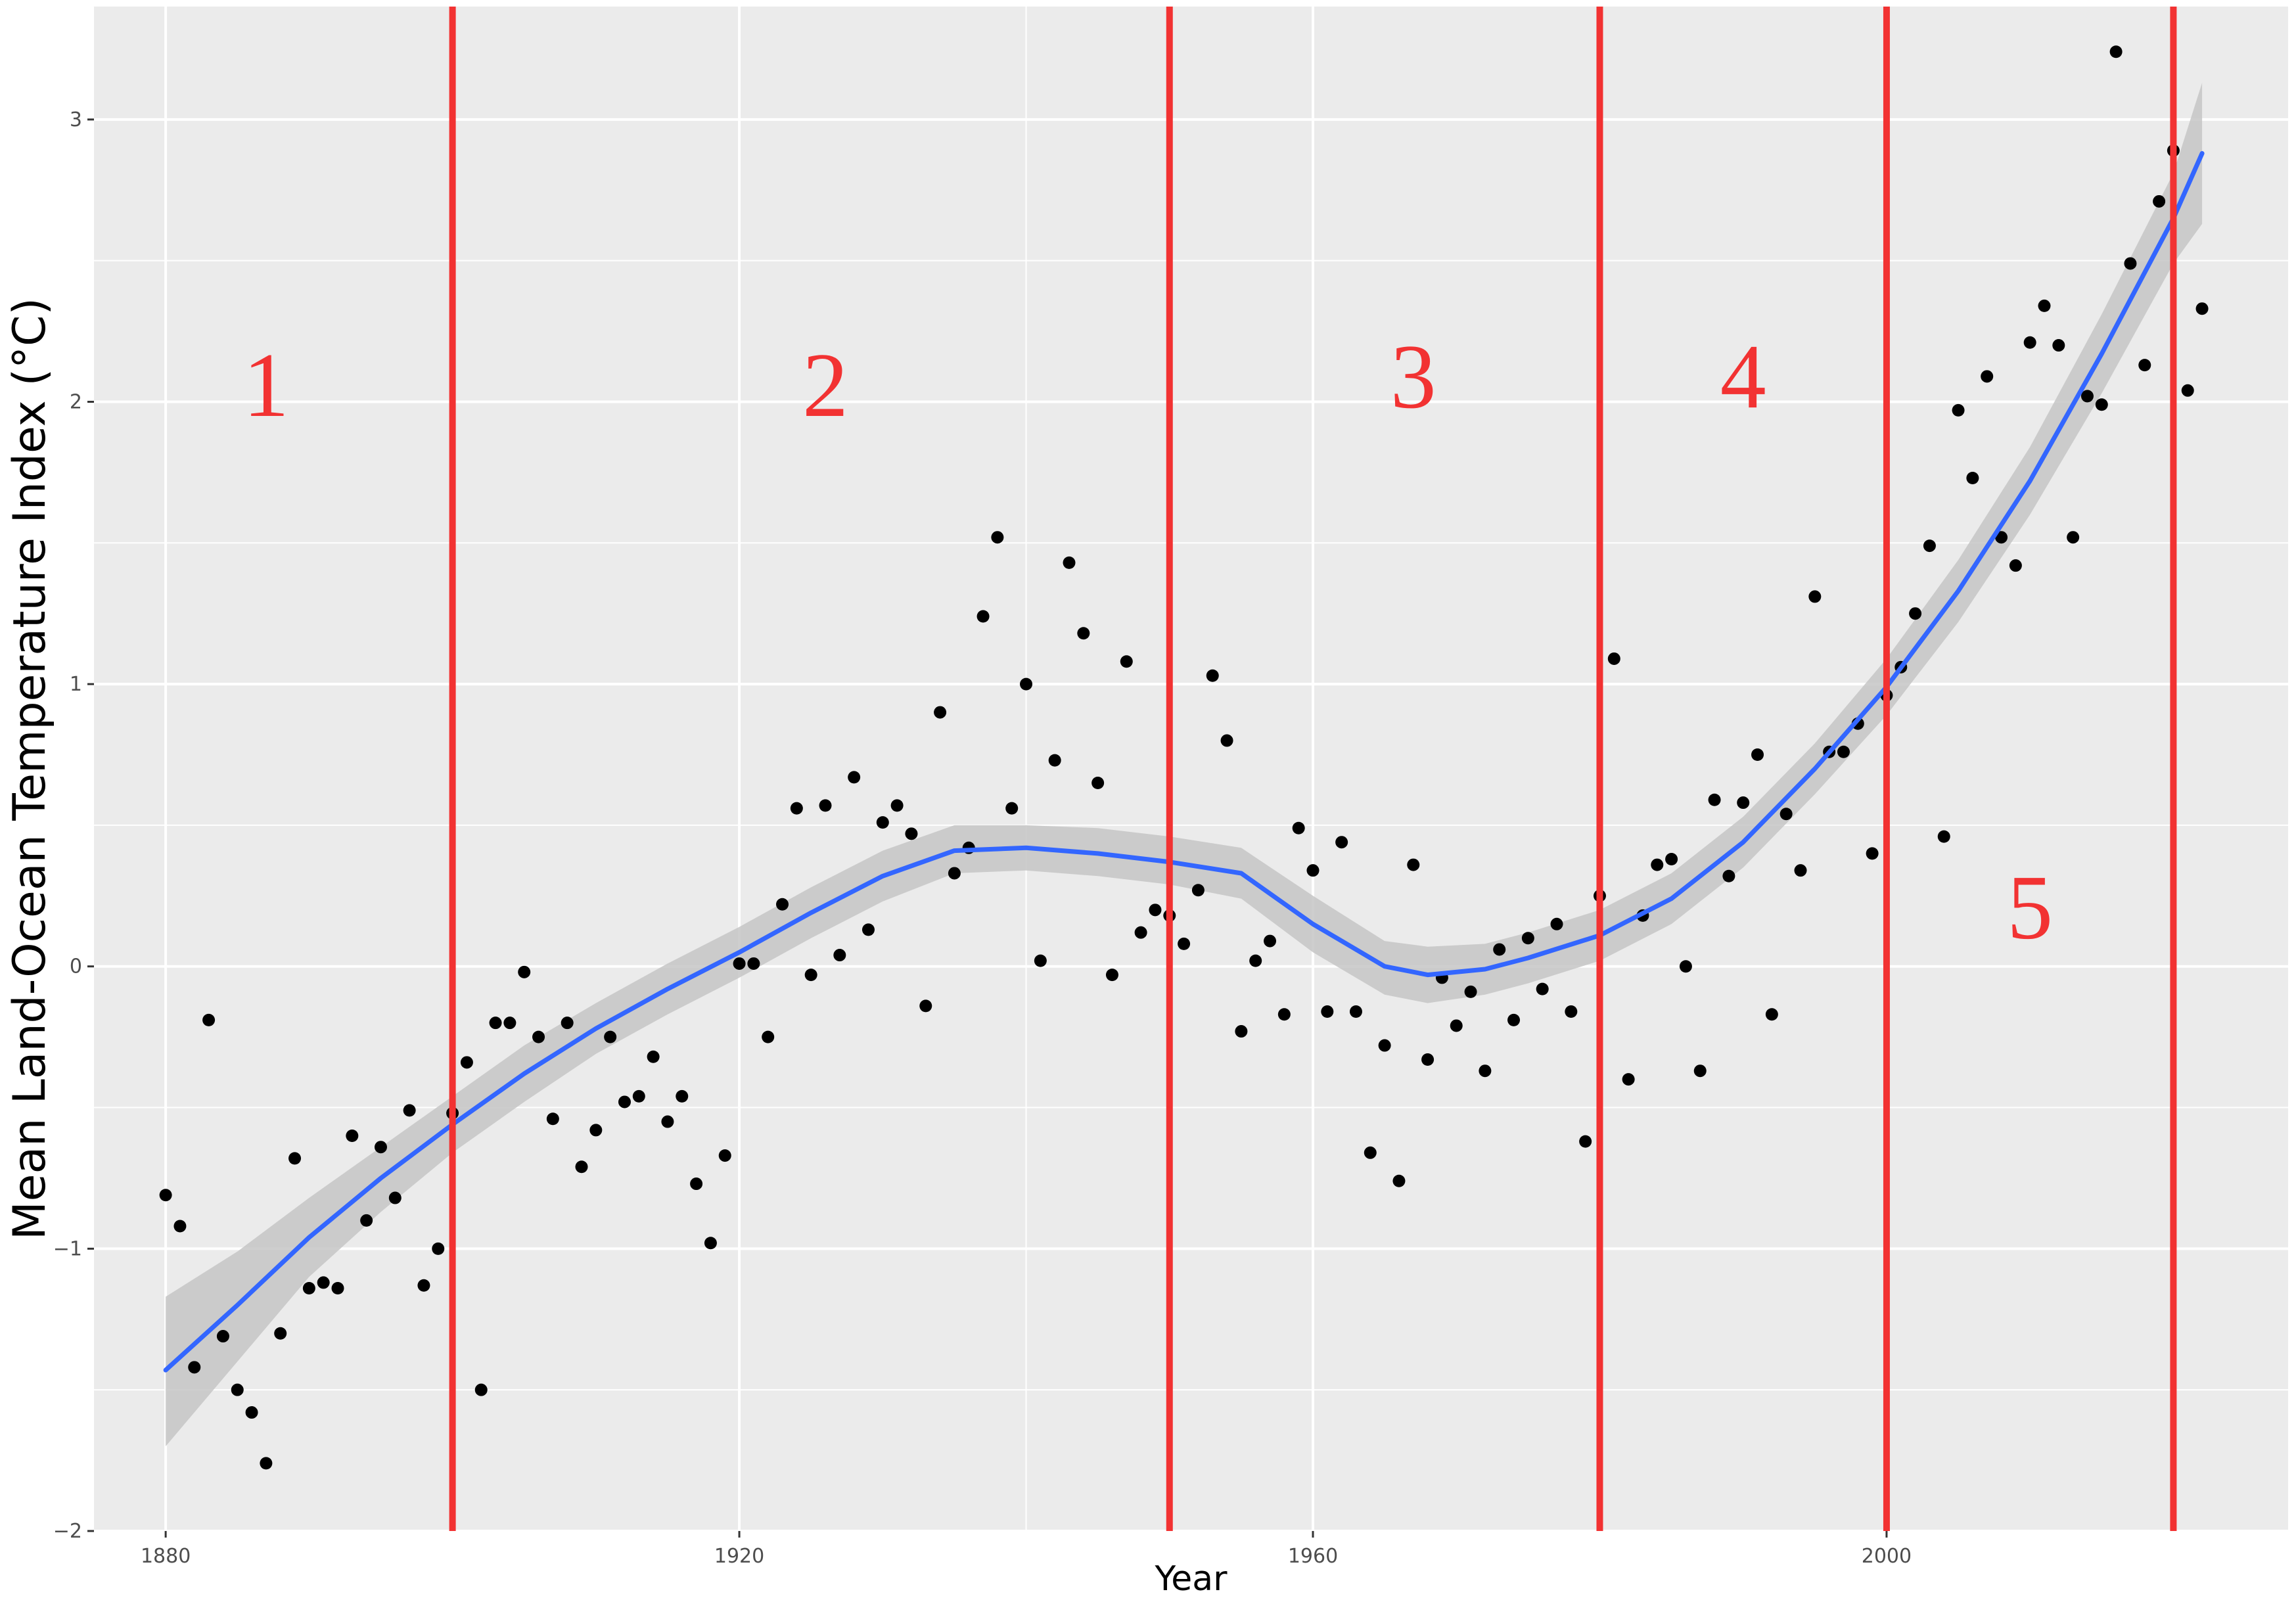 The width and height of the screenshot is (2296, 1600). What do you see at coordinates (1191, 1579) in the screenshot?
I see `x-axis-title: Year` at bounding box center [1191, 1579].